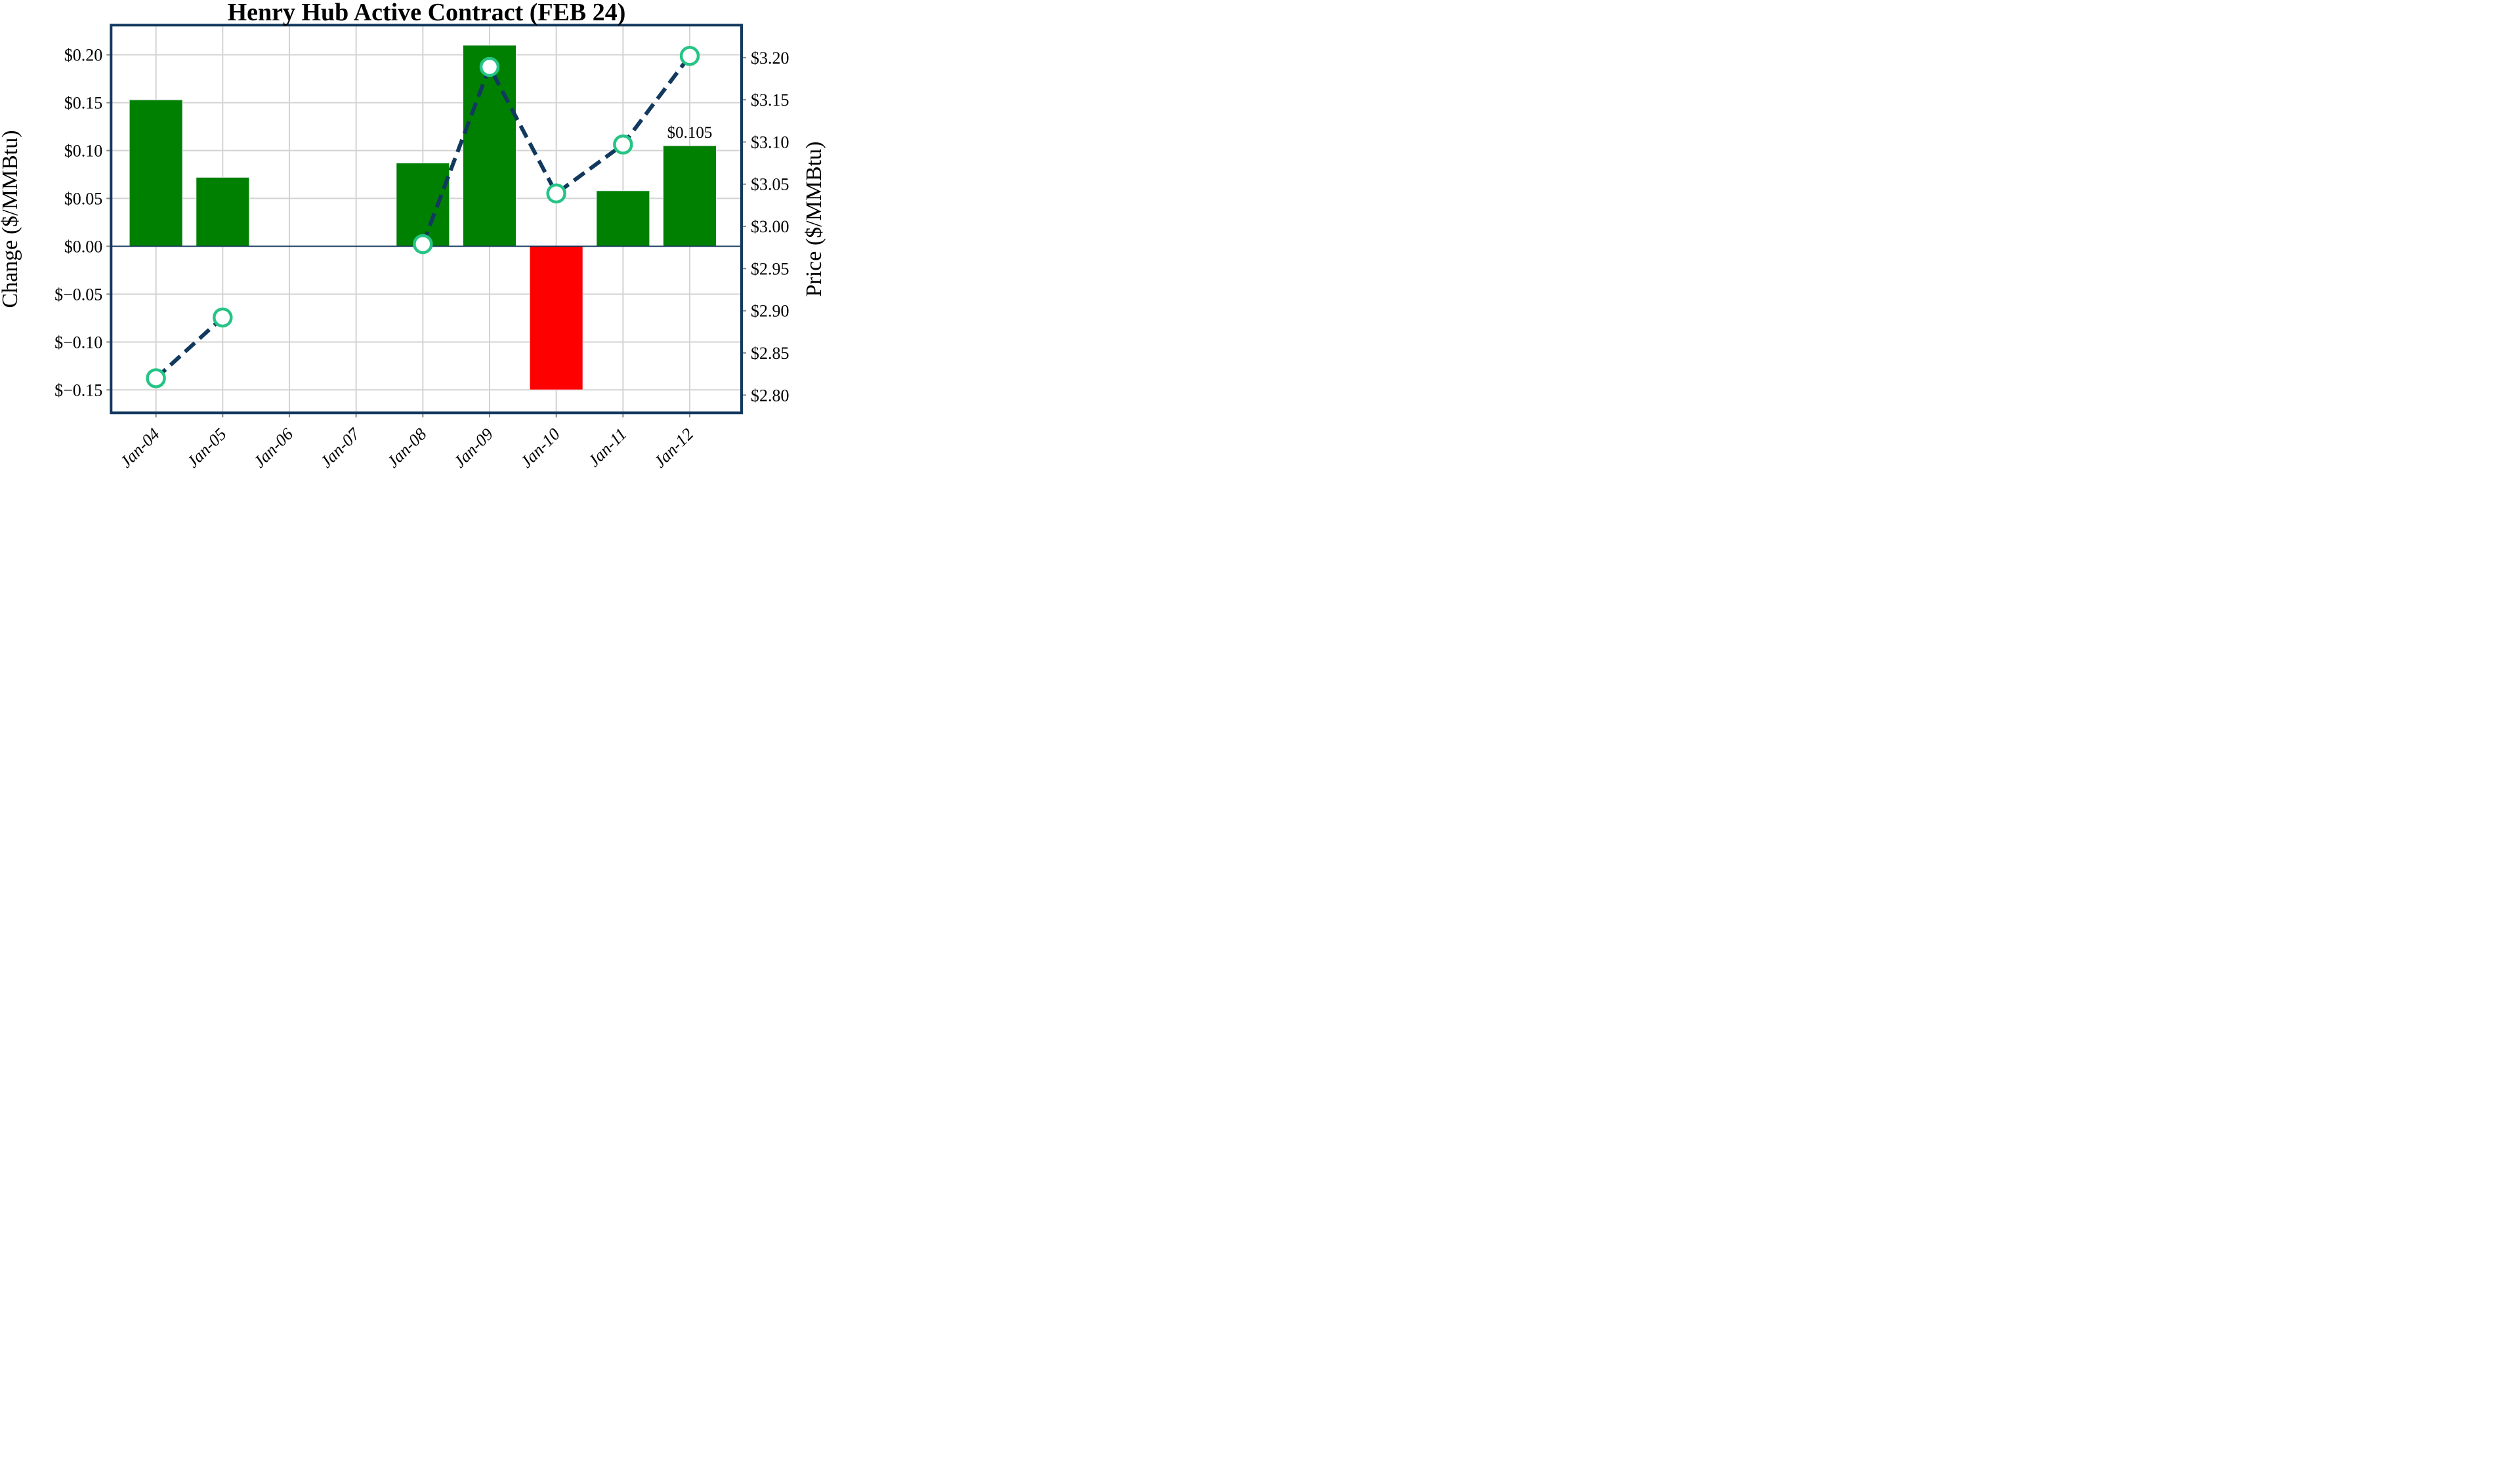 This screenshot has height=1480, width=2520. I want to click on x-axis-tick-label-jan-08: Jan-08, so click(406, 448).